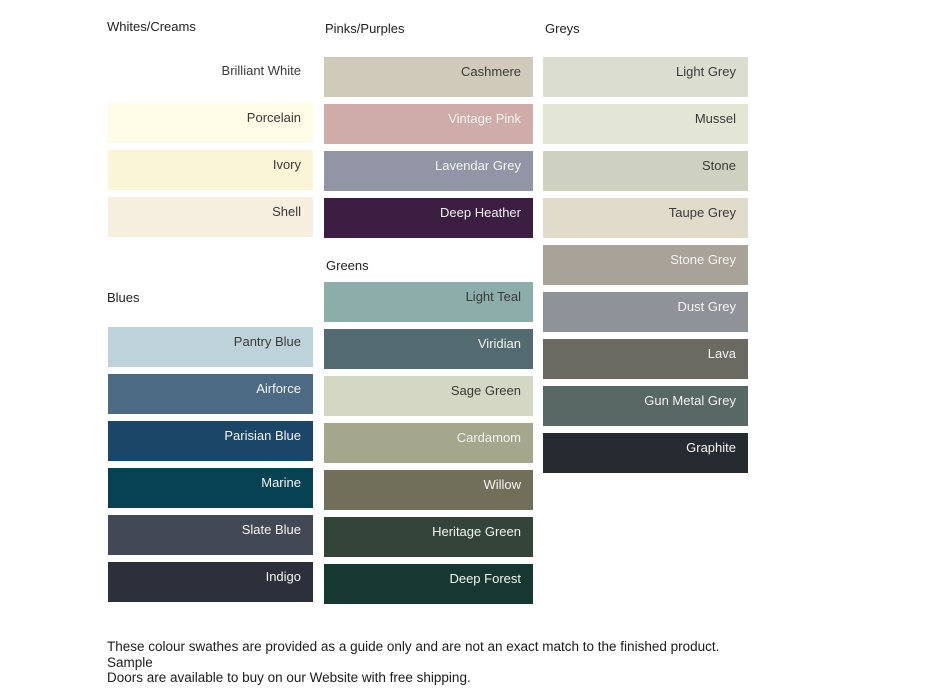 Image resolution: width=933 pixels, height=700 pixels. What do you see at coordinates (428, 302) in the screenshot?
I see `swatch-light-teal: Light Teal` at bounding box center [428, 302].